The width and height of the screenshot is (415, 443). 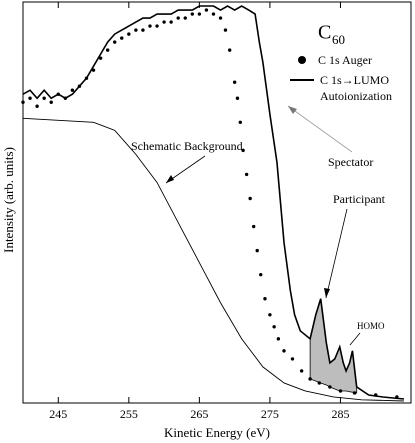 What do you see at coordinates (8, 200) in the screenshot?
I see `y-axis-label: Intensity (arb. units)` at bounding box center [8, 200].